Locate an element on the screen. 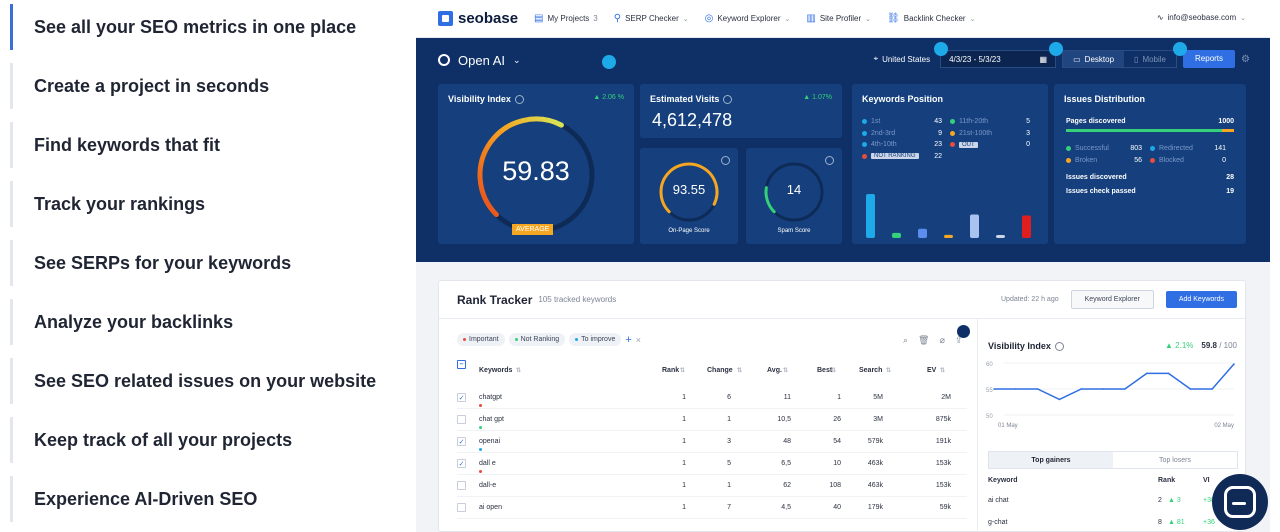 This screenshot has width=1280, height=532. add-filter-icon: + is located at coordinates (628, 339).